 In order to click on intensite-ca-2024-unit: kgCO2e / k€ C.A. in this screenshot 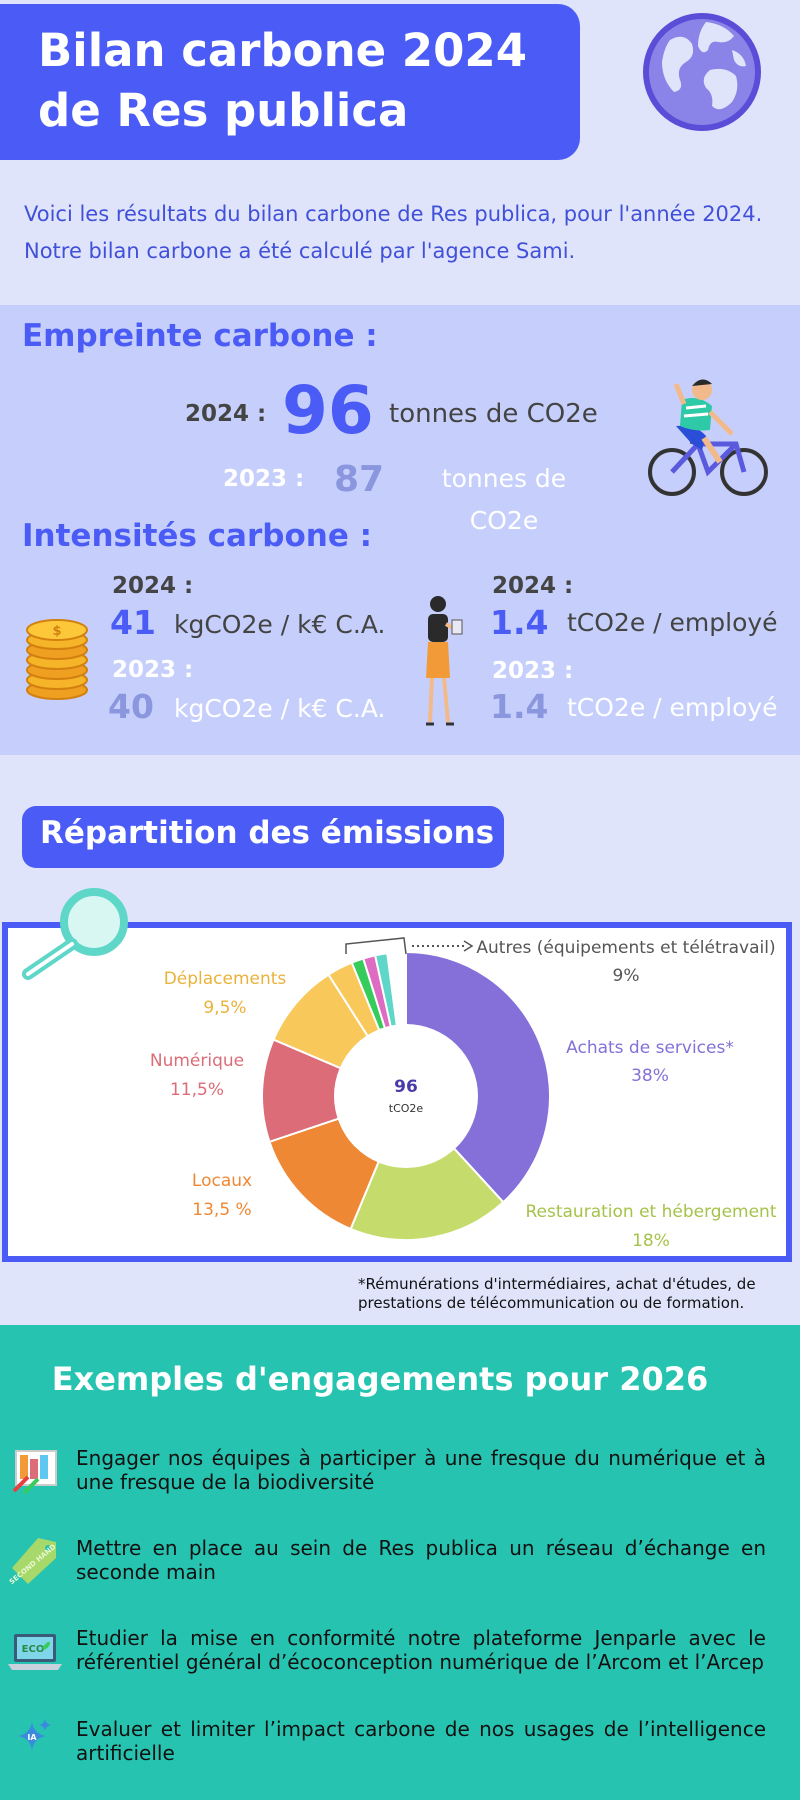, I will do `click(280, 624)`.